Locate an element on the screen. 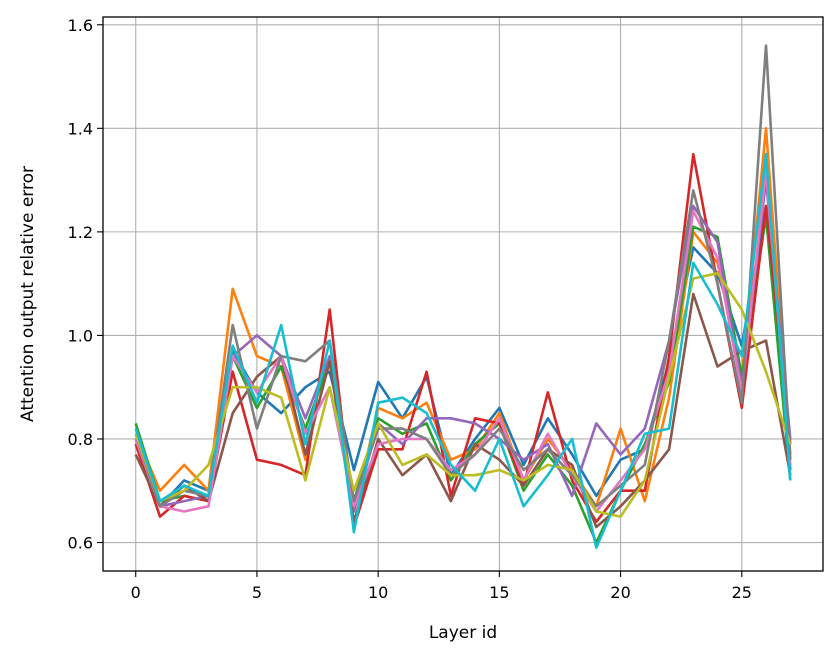 The height and width of the screenshot is (660, 831). x-tick-label: 0 is located at coordinates (136, 592).